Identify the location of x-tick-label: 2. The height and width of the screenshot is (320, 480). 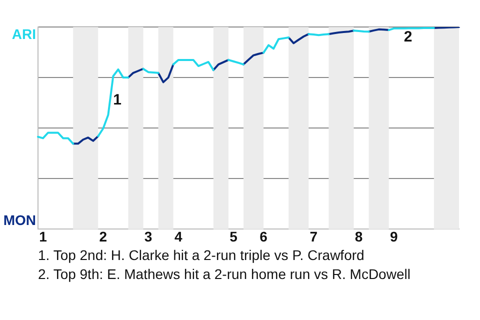
(103, 236).